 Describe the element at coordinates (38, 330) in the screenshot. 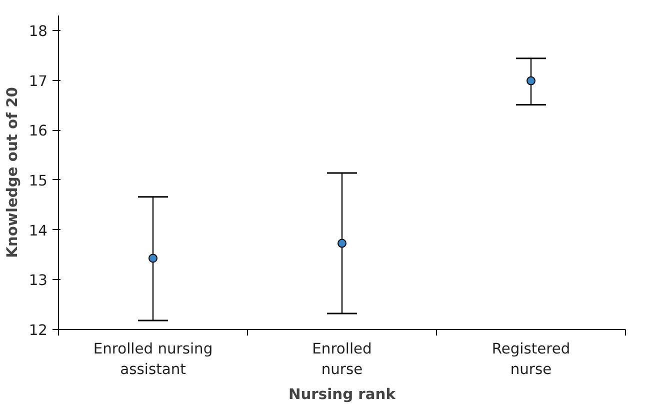

I see `y-tick-label: 12` at that location.